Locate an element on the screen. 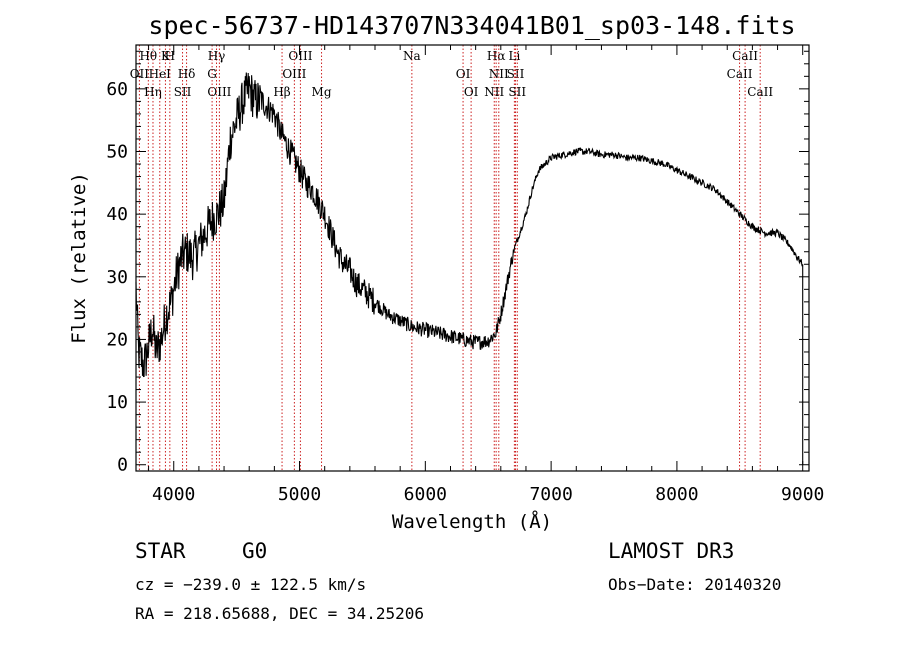  y-tick-label: 30 is located at coordinates (117, 277).